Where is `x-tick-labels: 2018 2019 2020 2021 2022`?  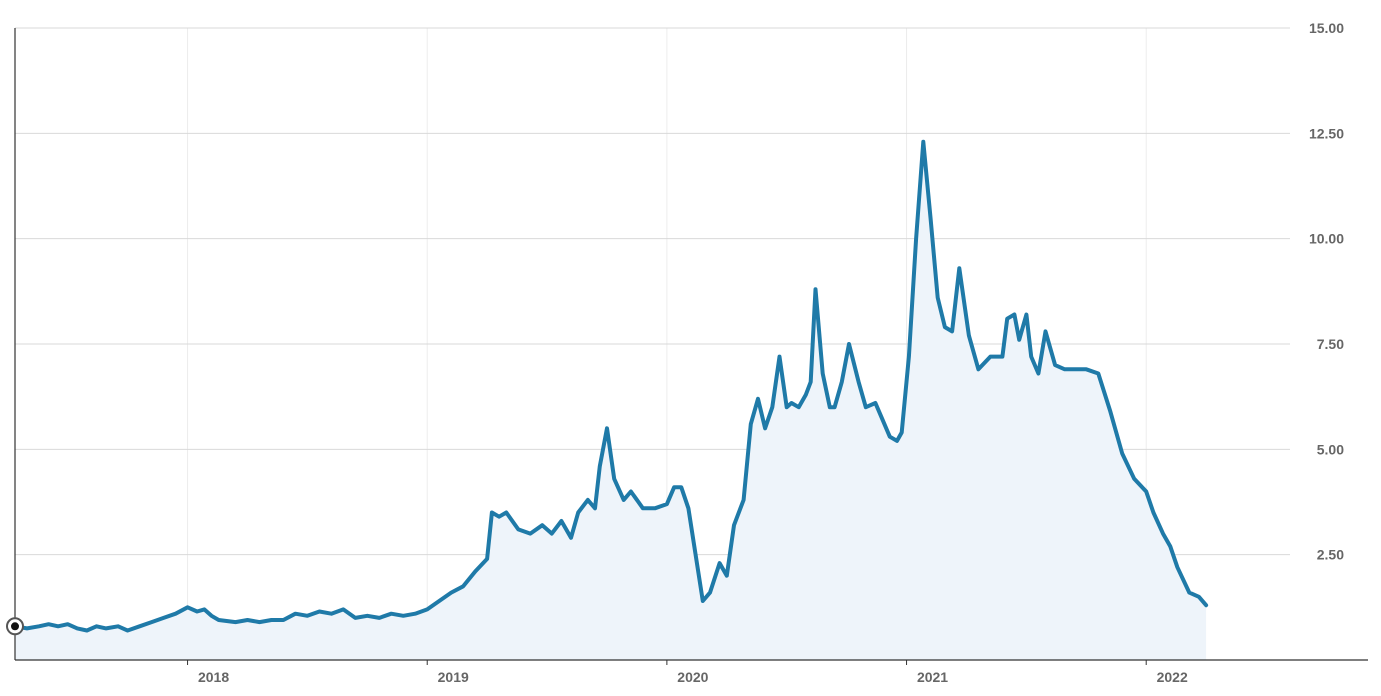 x-tick-labels: 2018 2019 2020 2021 2022 is located at coordinates (687, 672).